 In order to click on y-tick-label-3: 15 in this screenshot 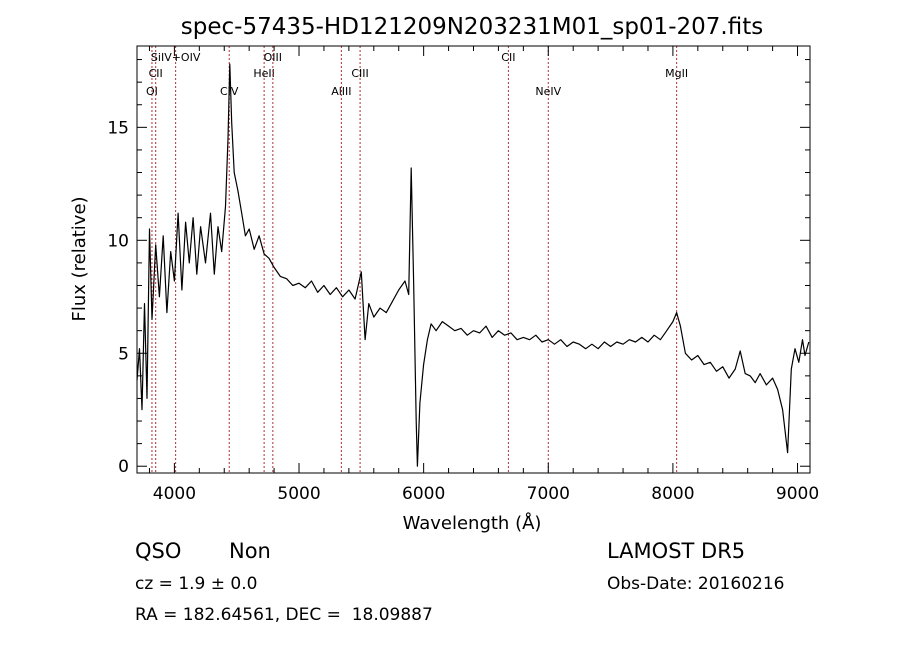, I will do `click(118, 128)`.